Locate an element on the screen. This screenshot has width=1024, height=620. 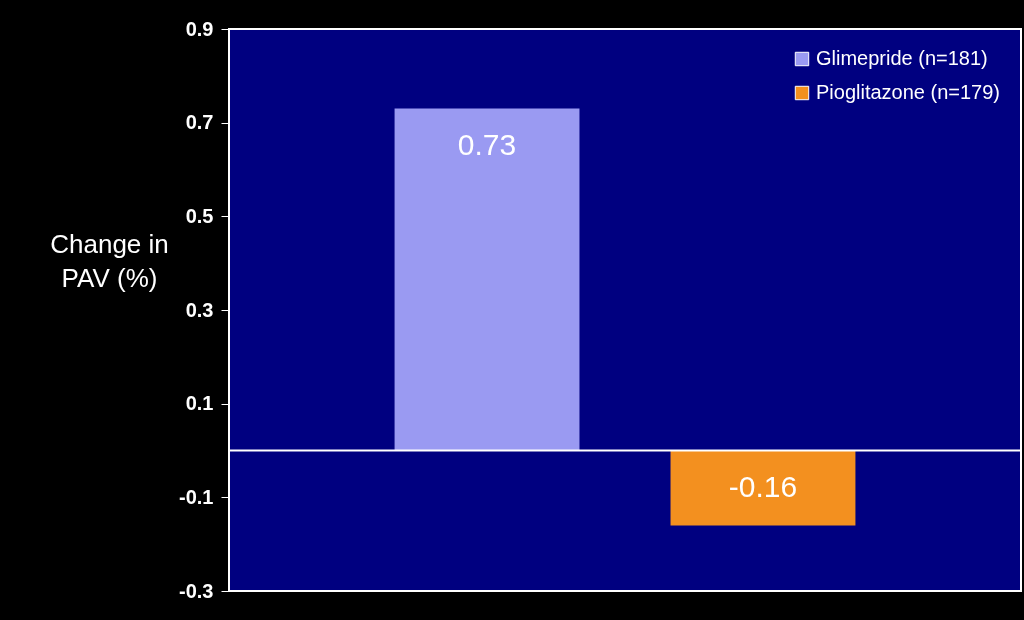
data-label: 0.73 is located at coordinates (487, 144).